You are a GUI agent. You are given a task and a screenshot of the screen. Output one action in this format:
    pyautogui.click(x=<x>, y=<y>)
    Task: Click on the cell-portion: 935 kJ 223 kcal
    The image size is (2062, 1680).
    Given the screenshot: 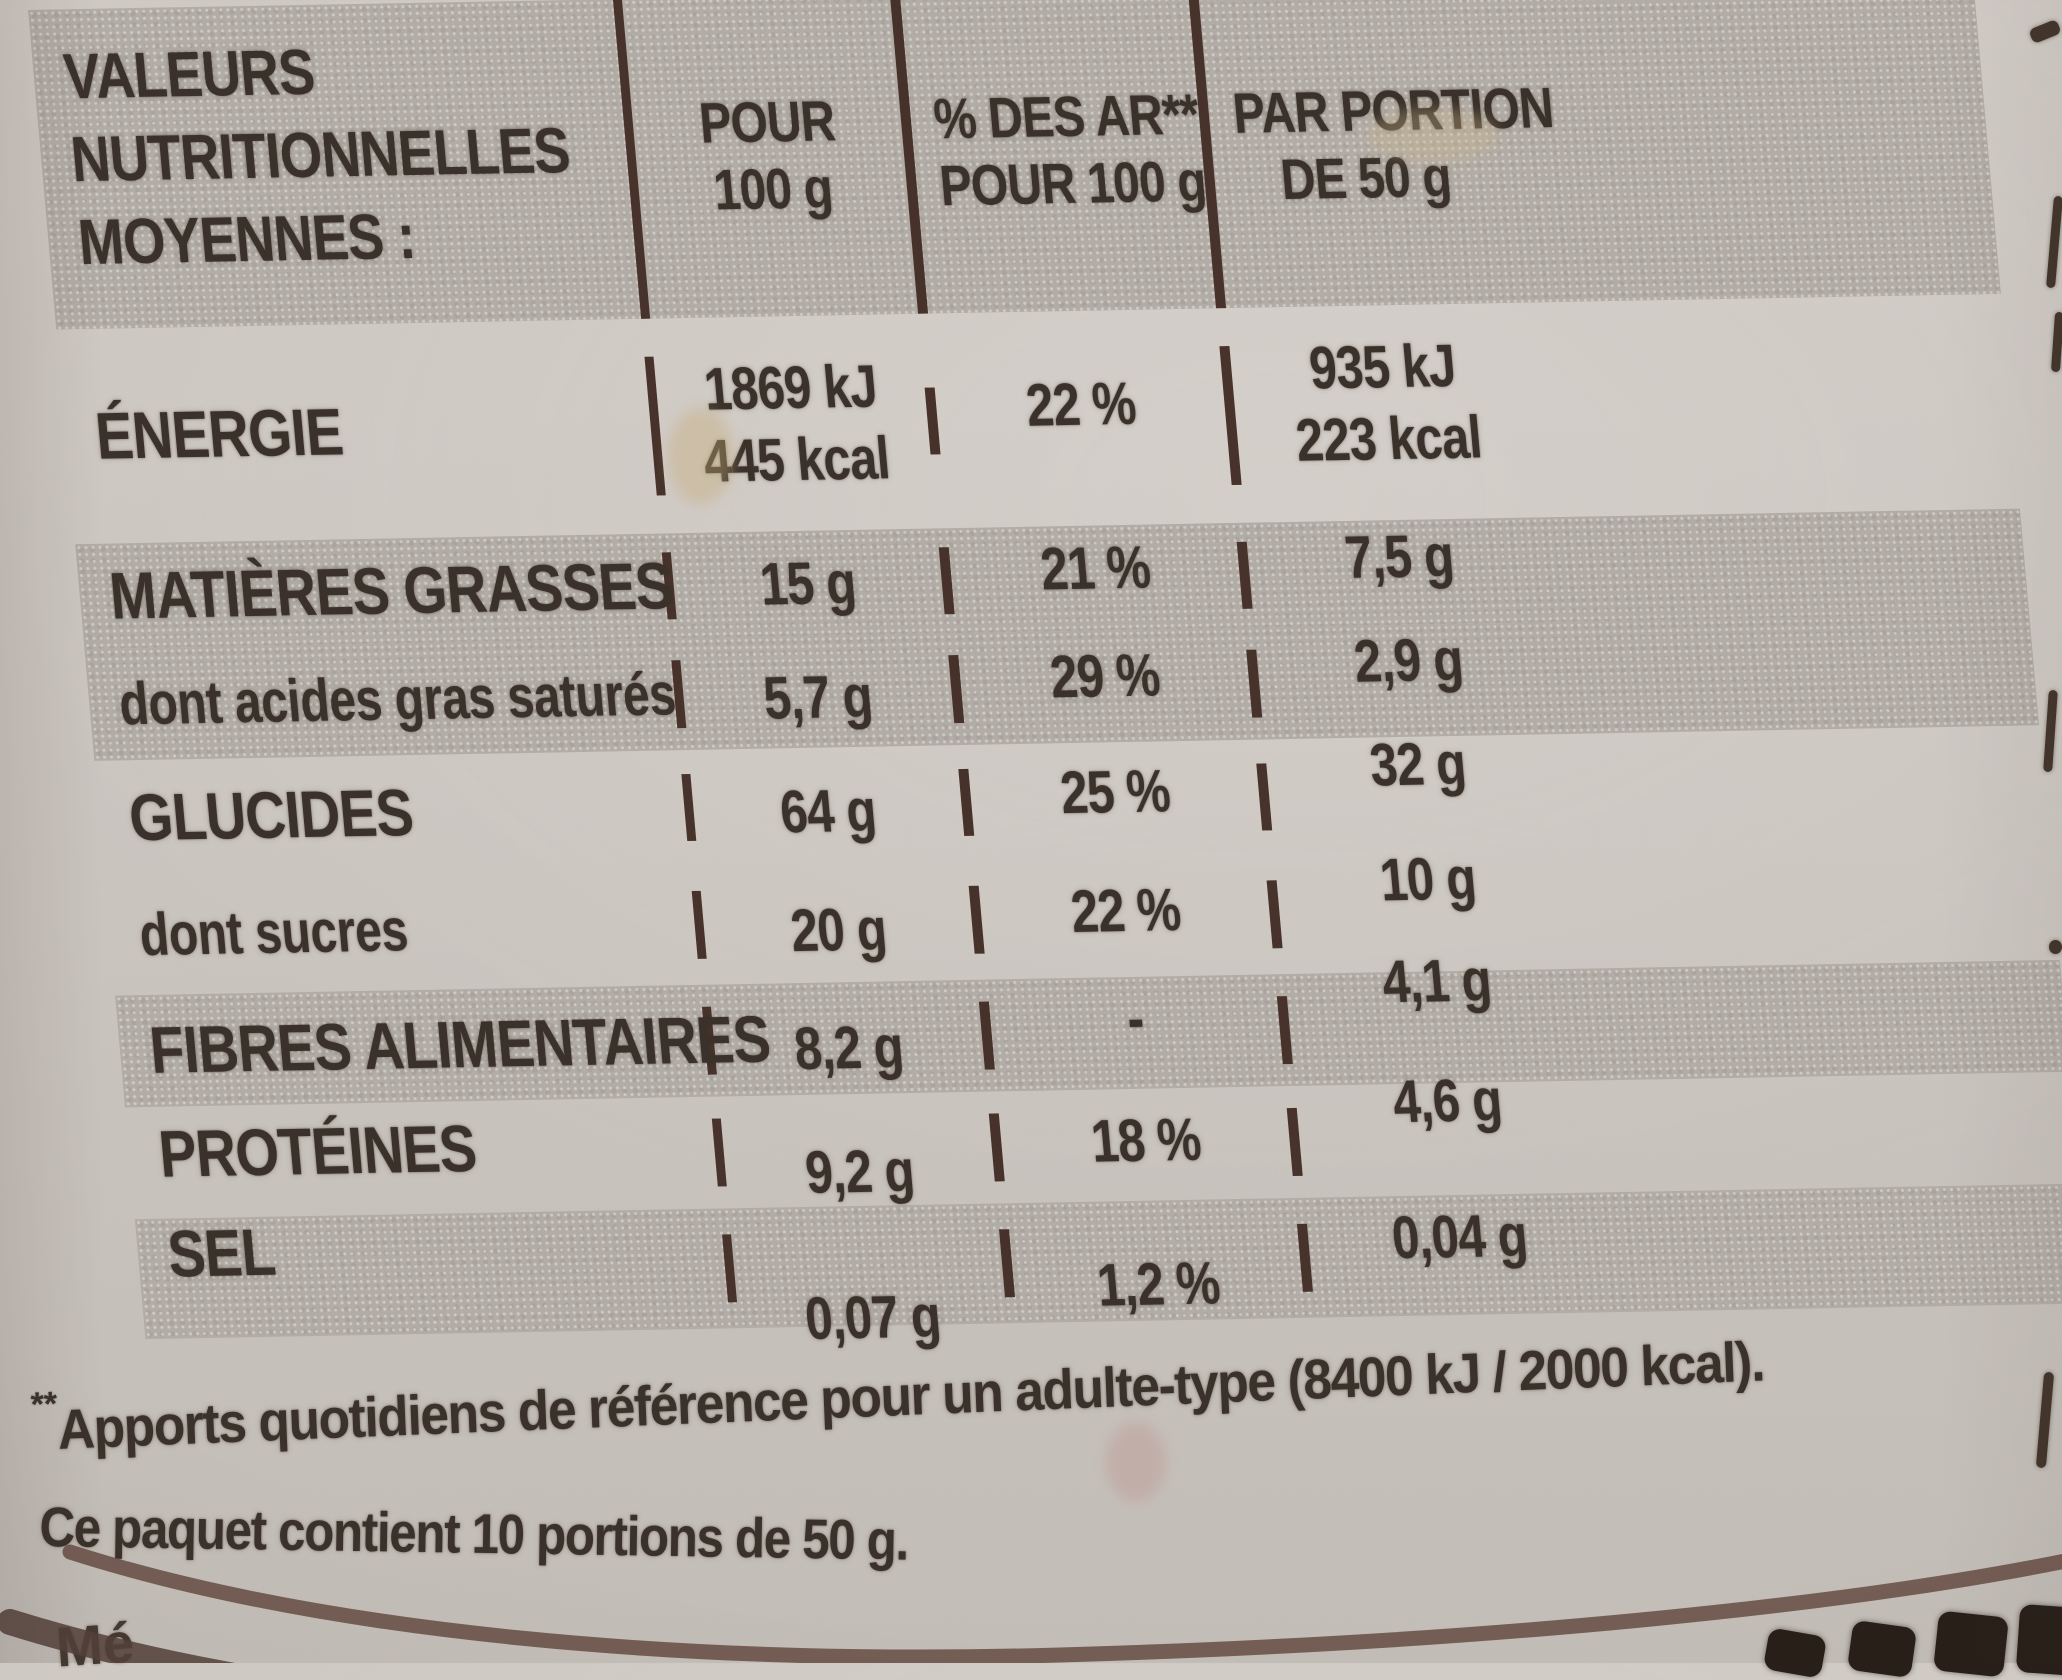 What is the action you would take?
    pyautogui.click(x=1381, y=408)
    